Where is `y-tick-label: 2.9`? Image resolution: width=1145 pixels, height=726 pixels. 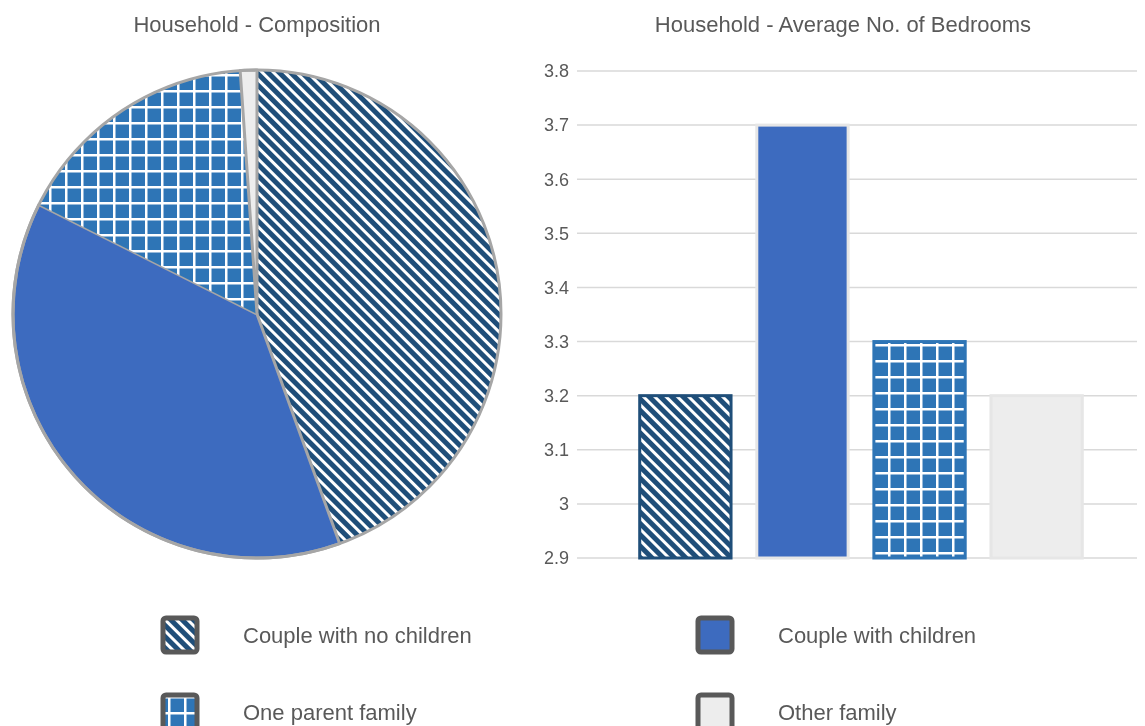
y-tick-label: 2.9 is located at coordinates (556, 558).